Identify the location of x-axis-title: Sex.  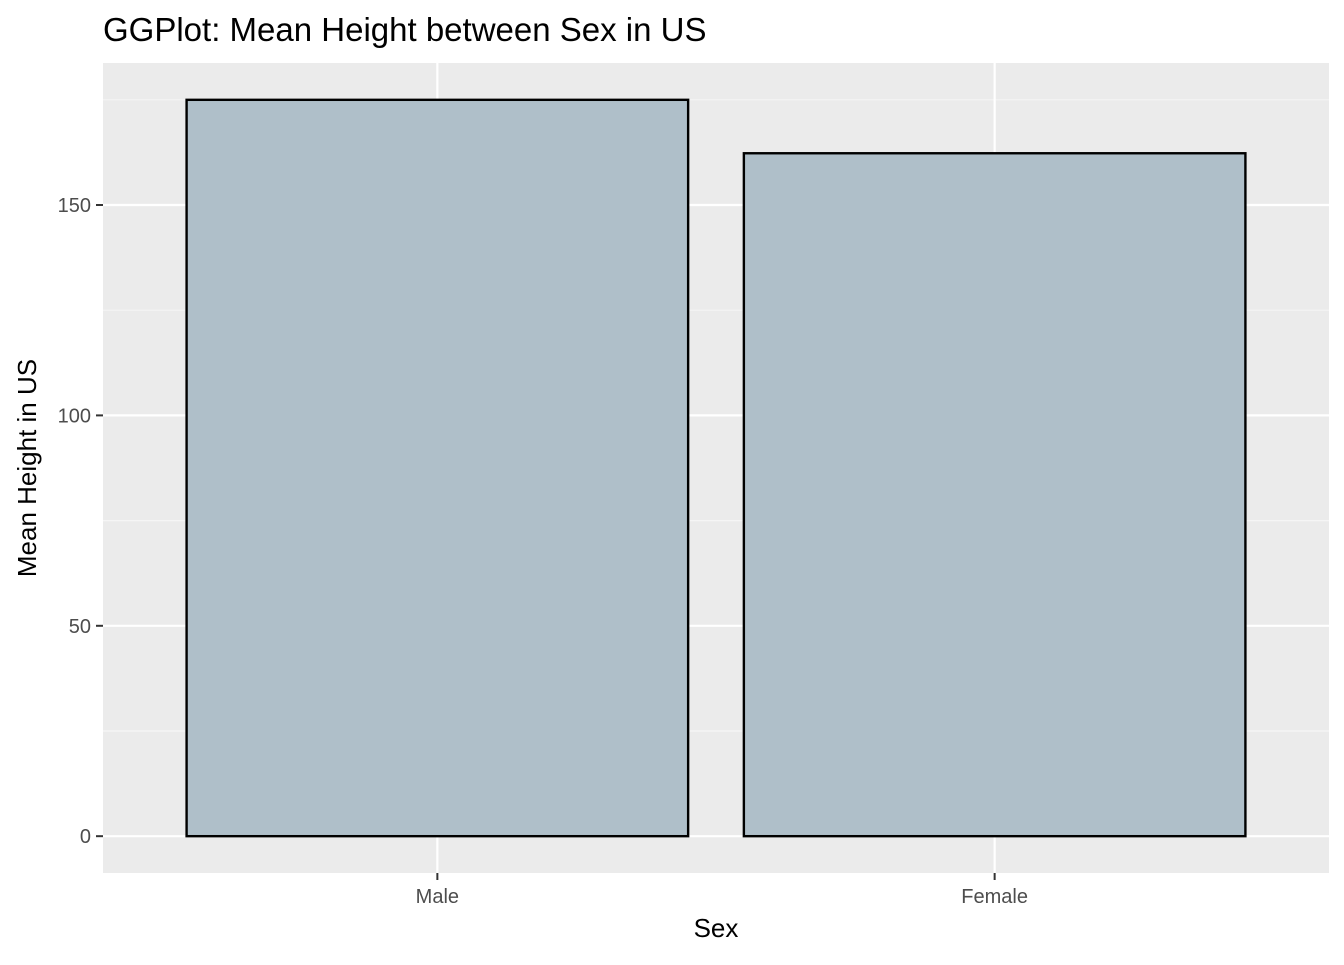
(716, 928).